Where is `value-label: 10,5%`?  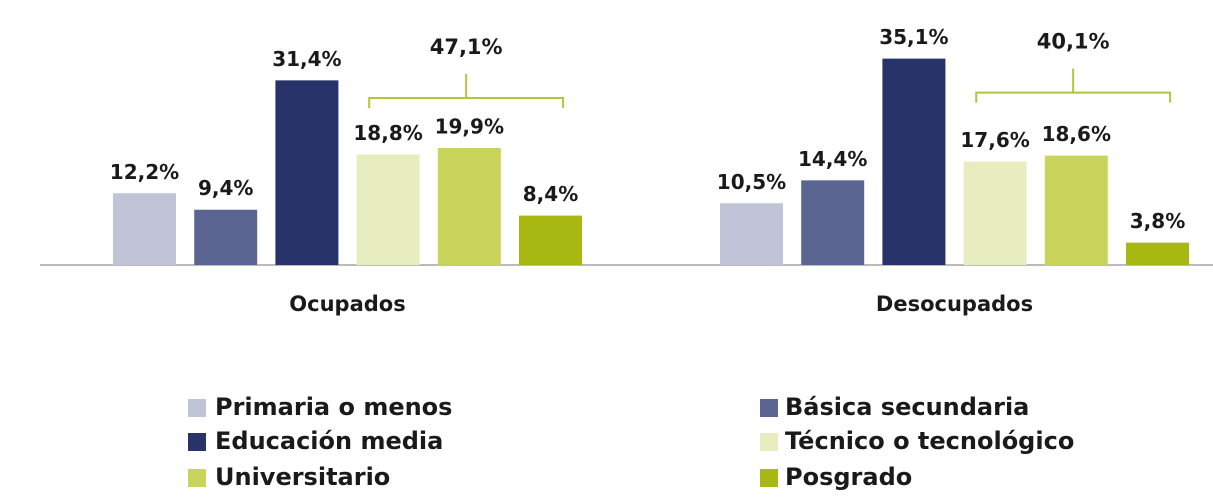
value-label: 10,5% is located at coordinates (751, 182).